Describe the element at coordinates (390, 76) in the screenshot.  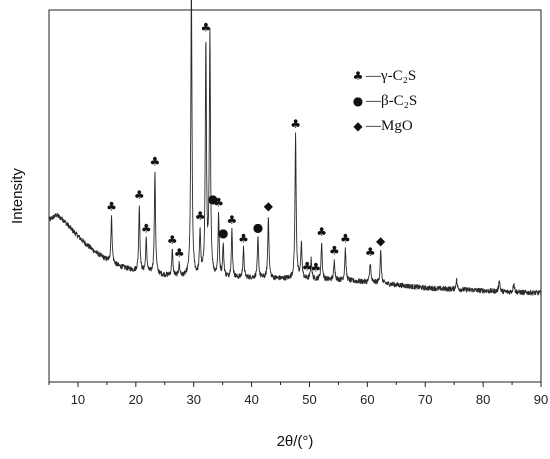
I see `legend-label: —γ-C₂S` at that location.